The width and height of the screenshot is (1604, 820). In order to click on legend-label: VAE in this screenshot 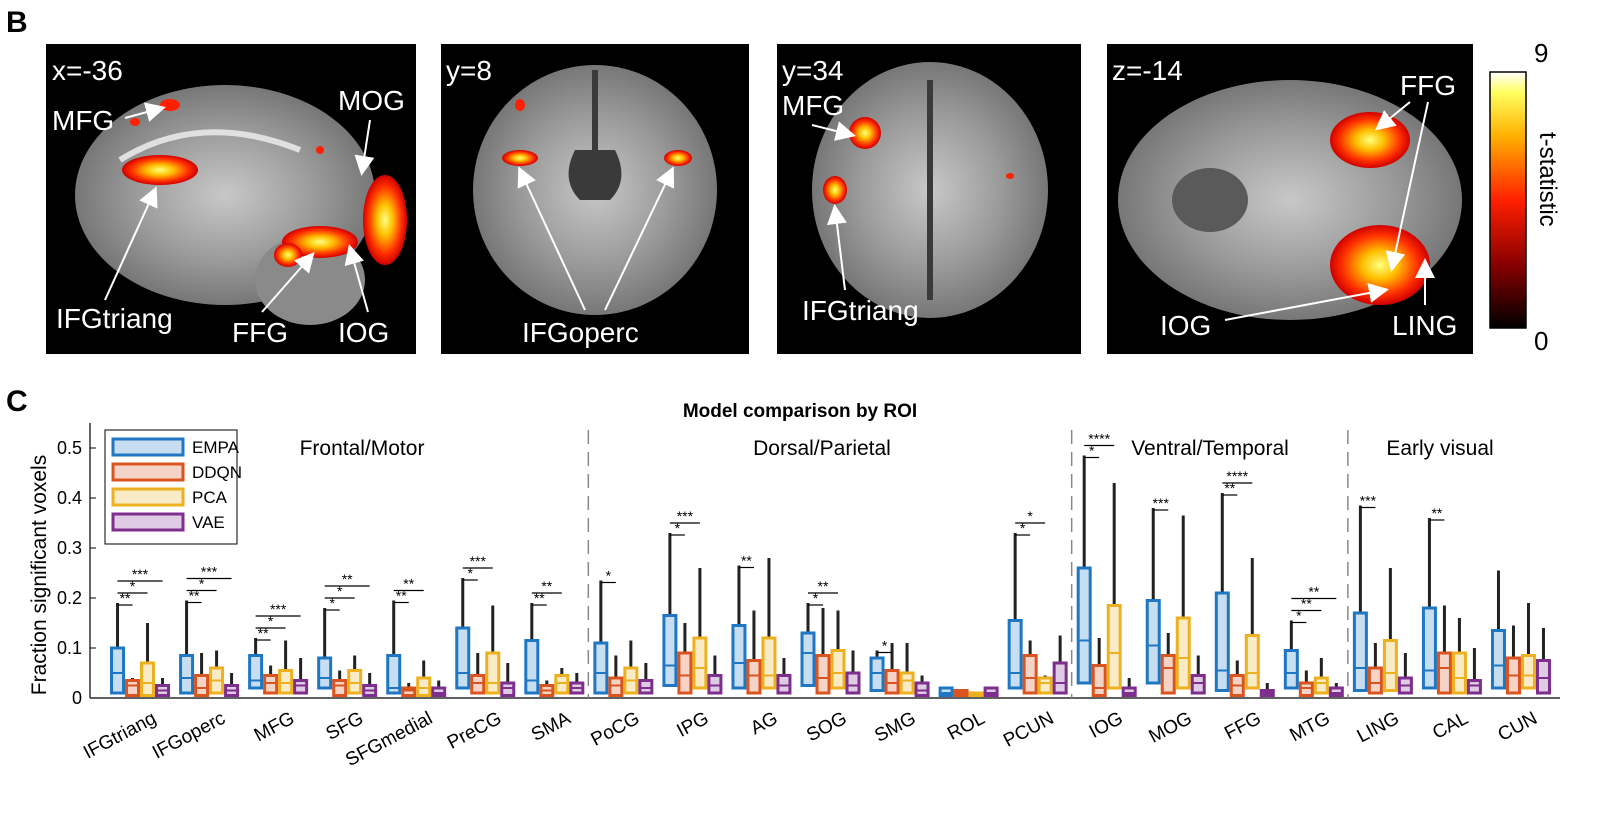, I will do `click(208, 522)`.